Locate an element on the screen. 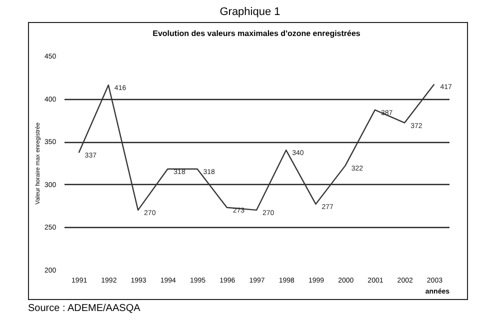 The height and width of the screenshot is (323, 500). source-note: Source : ADEME/AASQA is located at coordinates (84, 308).